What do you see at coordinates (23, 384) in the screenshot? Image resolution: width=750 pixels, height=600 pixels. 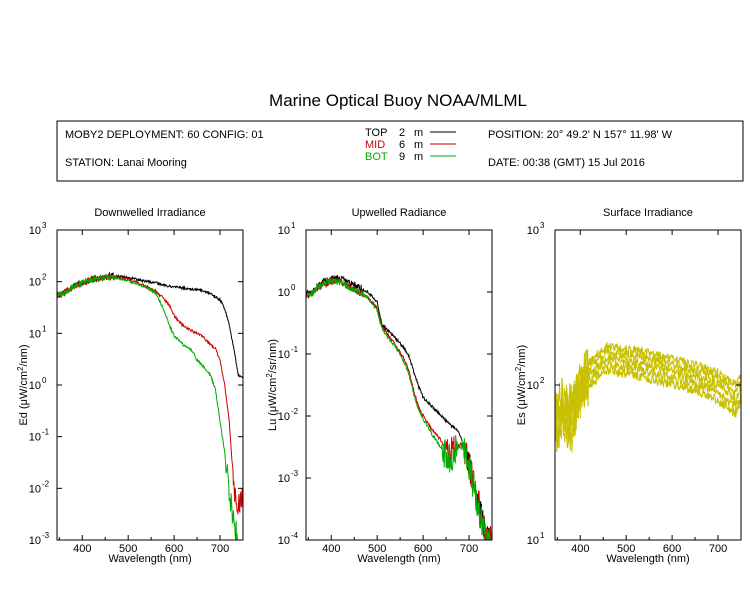 I see `y-axis-label: Ed (μW/cm2/nm)` at bounding box center [23, 384].